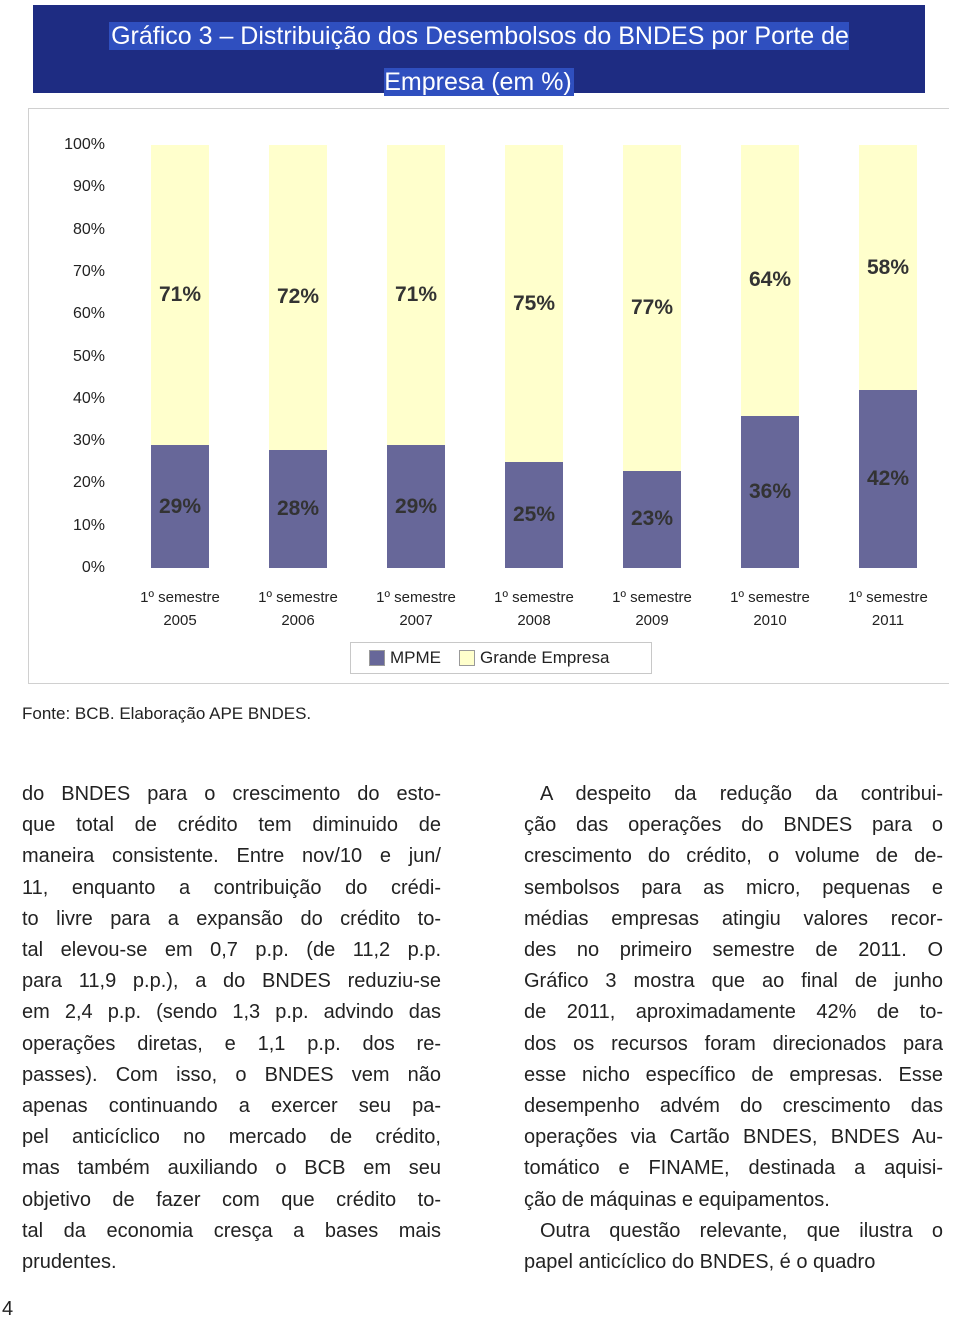 This screenshot has width=960, height=1326. I want to click on value-label: 64%, so click(770, 280).